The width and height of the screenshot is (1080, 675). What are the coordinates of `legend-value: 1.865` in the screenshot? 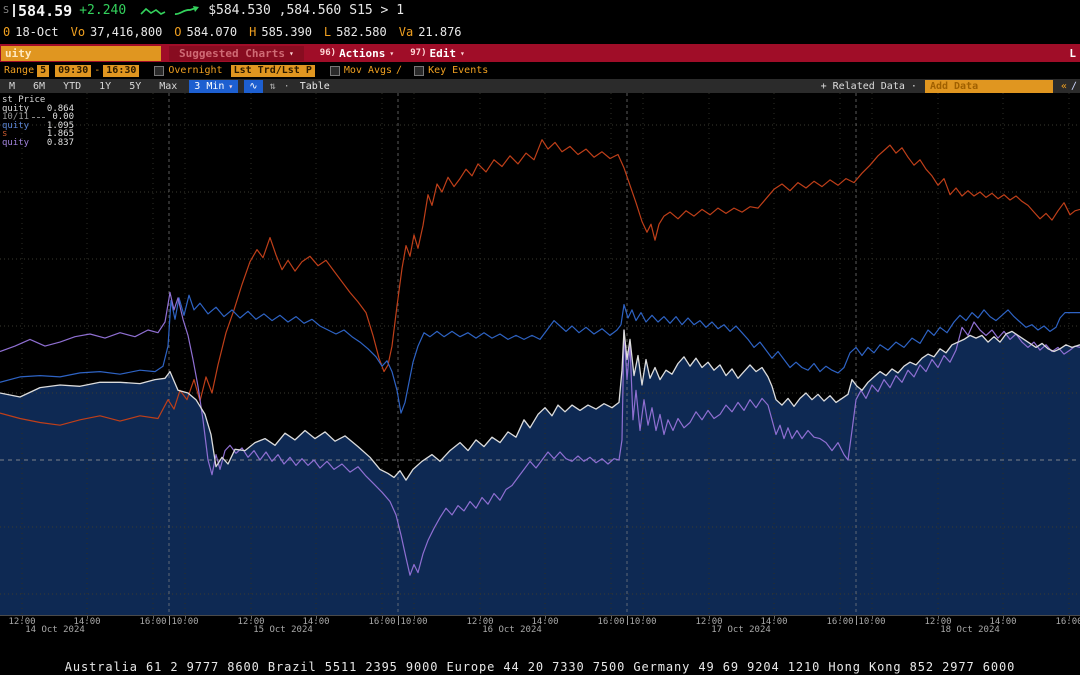 It's located at (60, 134).